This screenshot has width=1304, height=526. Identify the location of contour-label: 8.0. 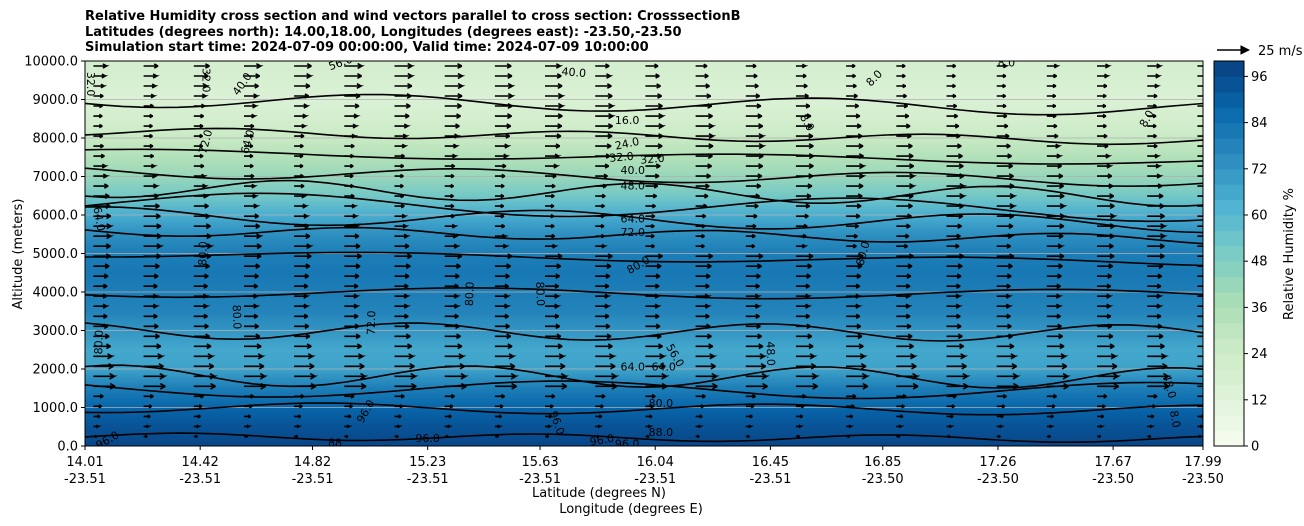
(1175, 418).